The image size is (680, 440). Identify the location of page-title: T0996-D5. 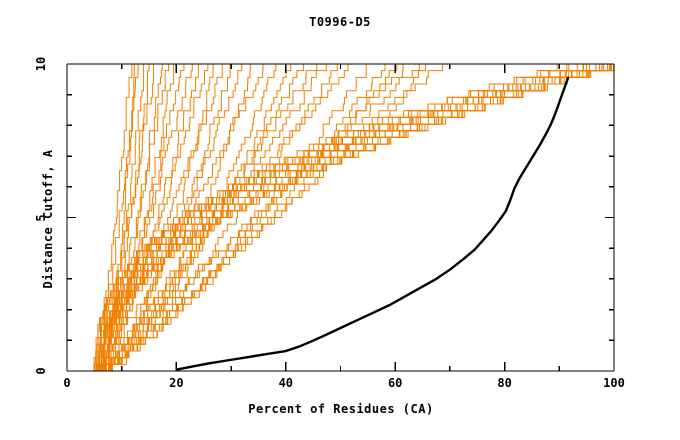
(340, 22).